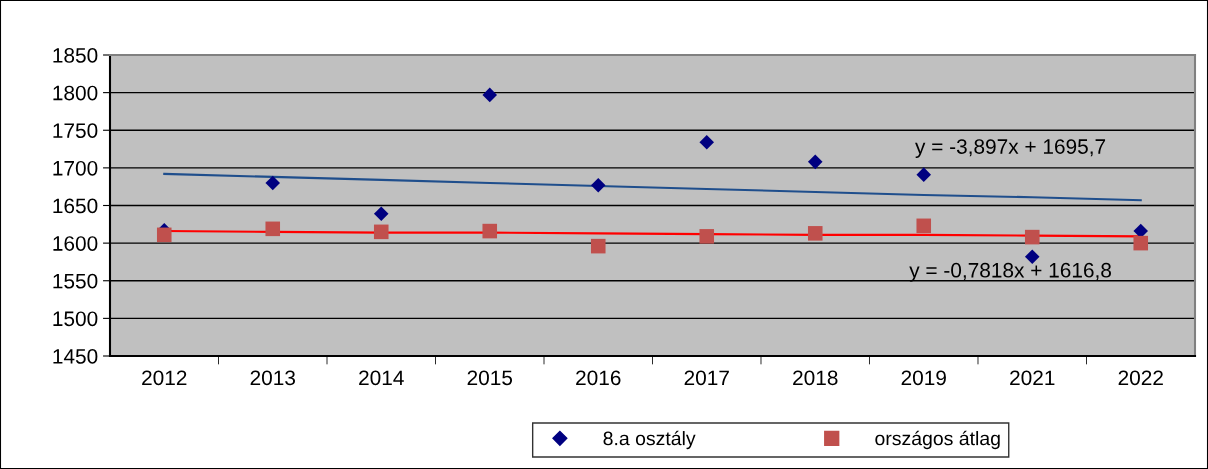 Image resolution: width=1208 pixels, height=469 pixels. I want to click on x-tick-label: 2017, so click(706, 378).